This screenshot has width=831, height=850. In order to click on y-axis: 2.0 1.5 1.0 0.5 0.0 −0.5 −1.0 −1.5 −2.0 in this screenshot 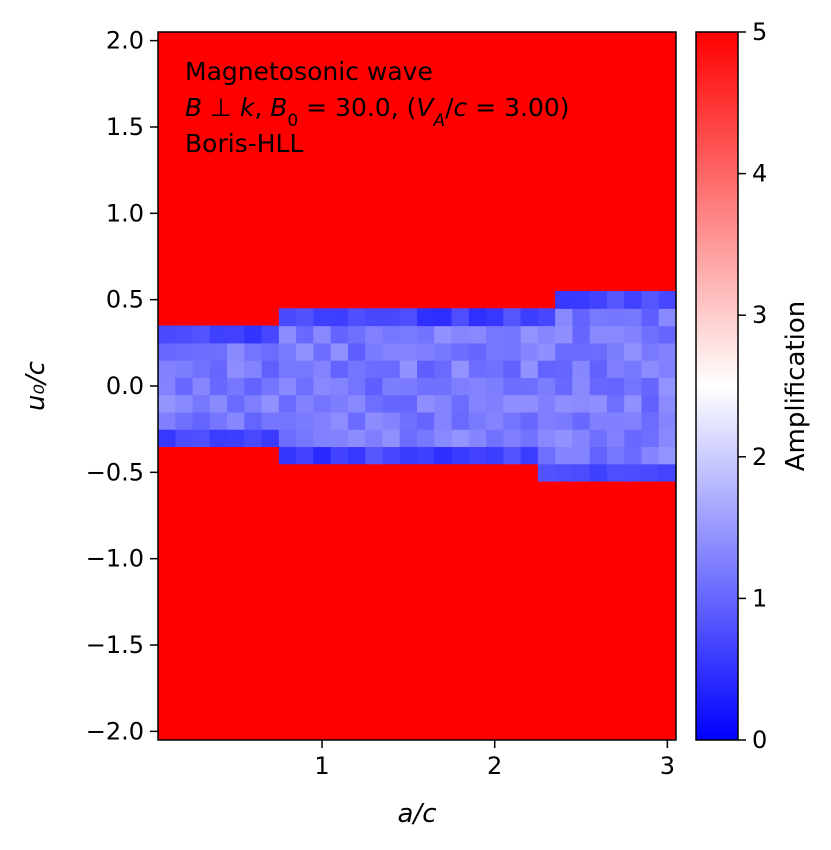, I will do `click(122, 386)`.